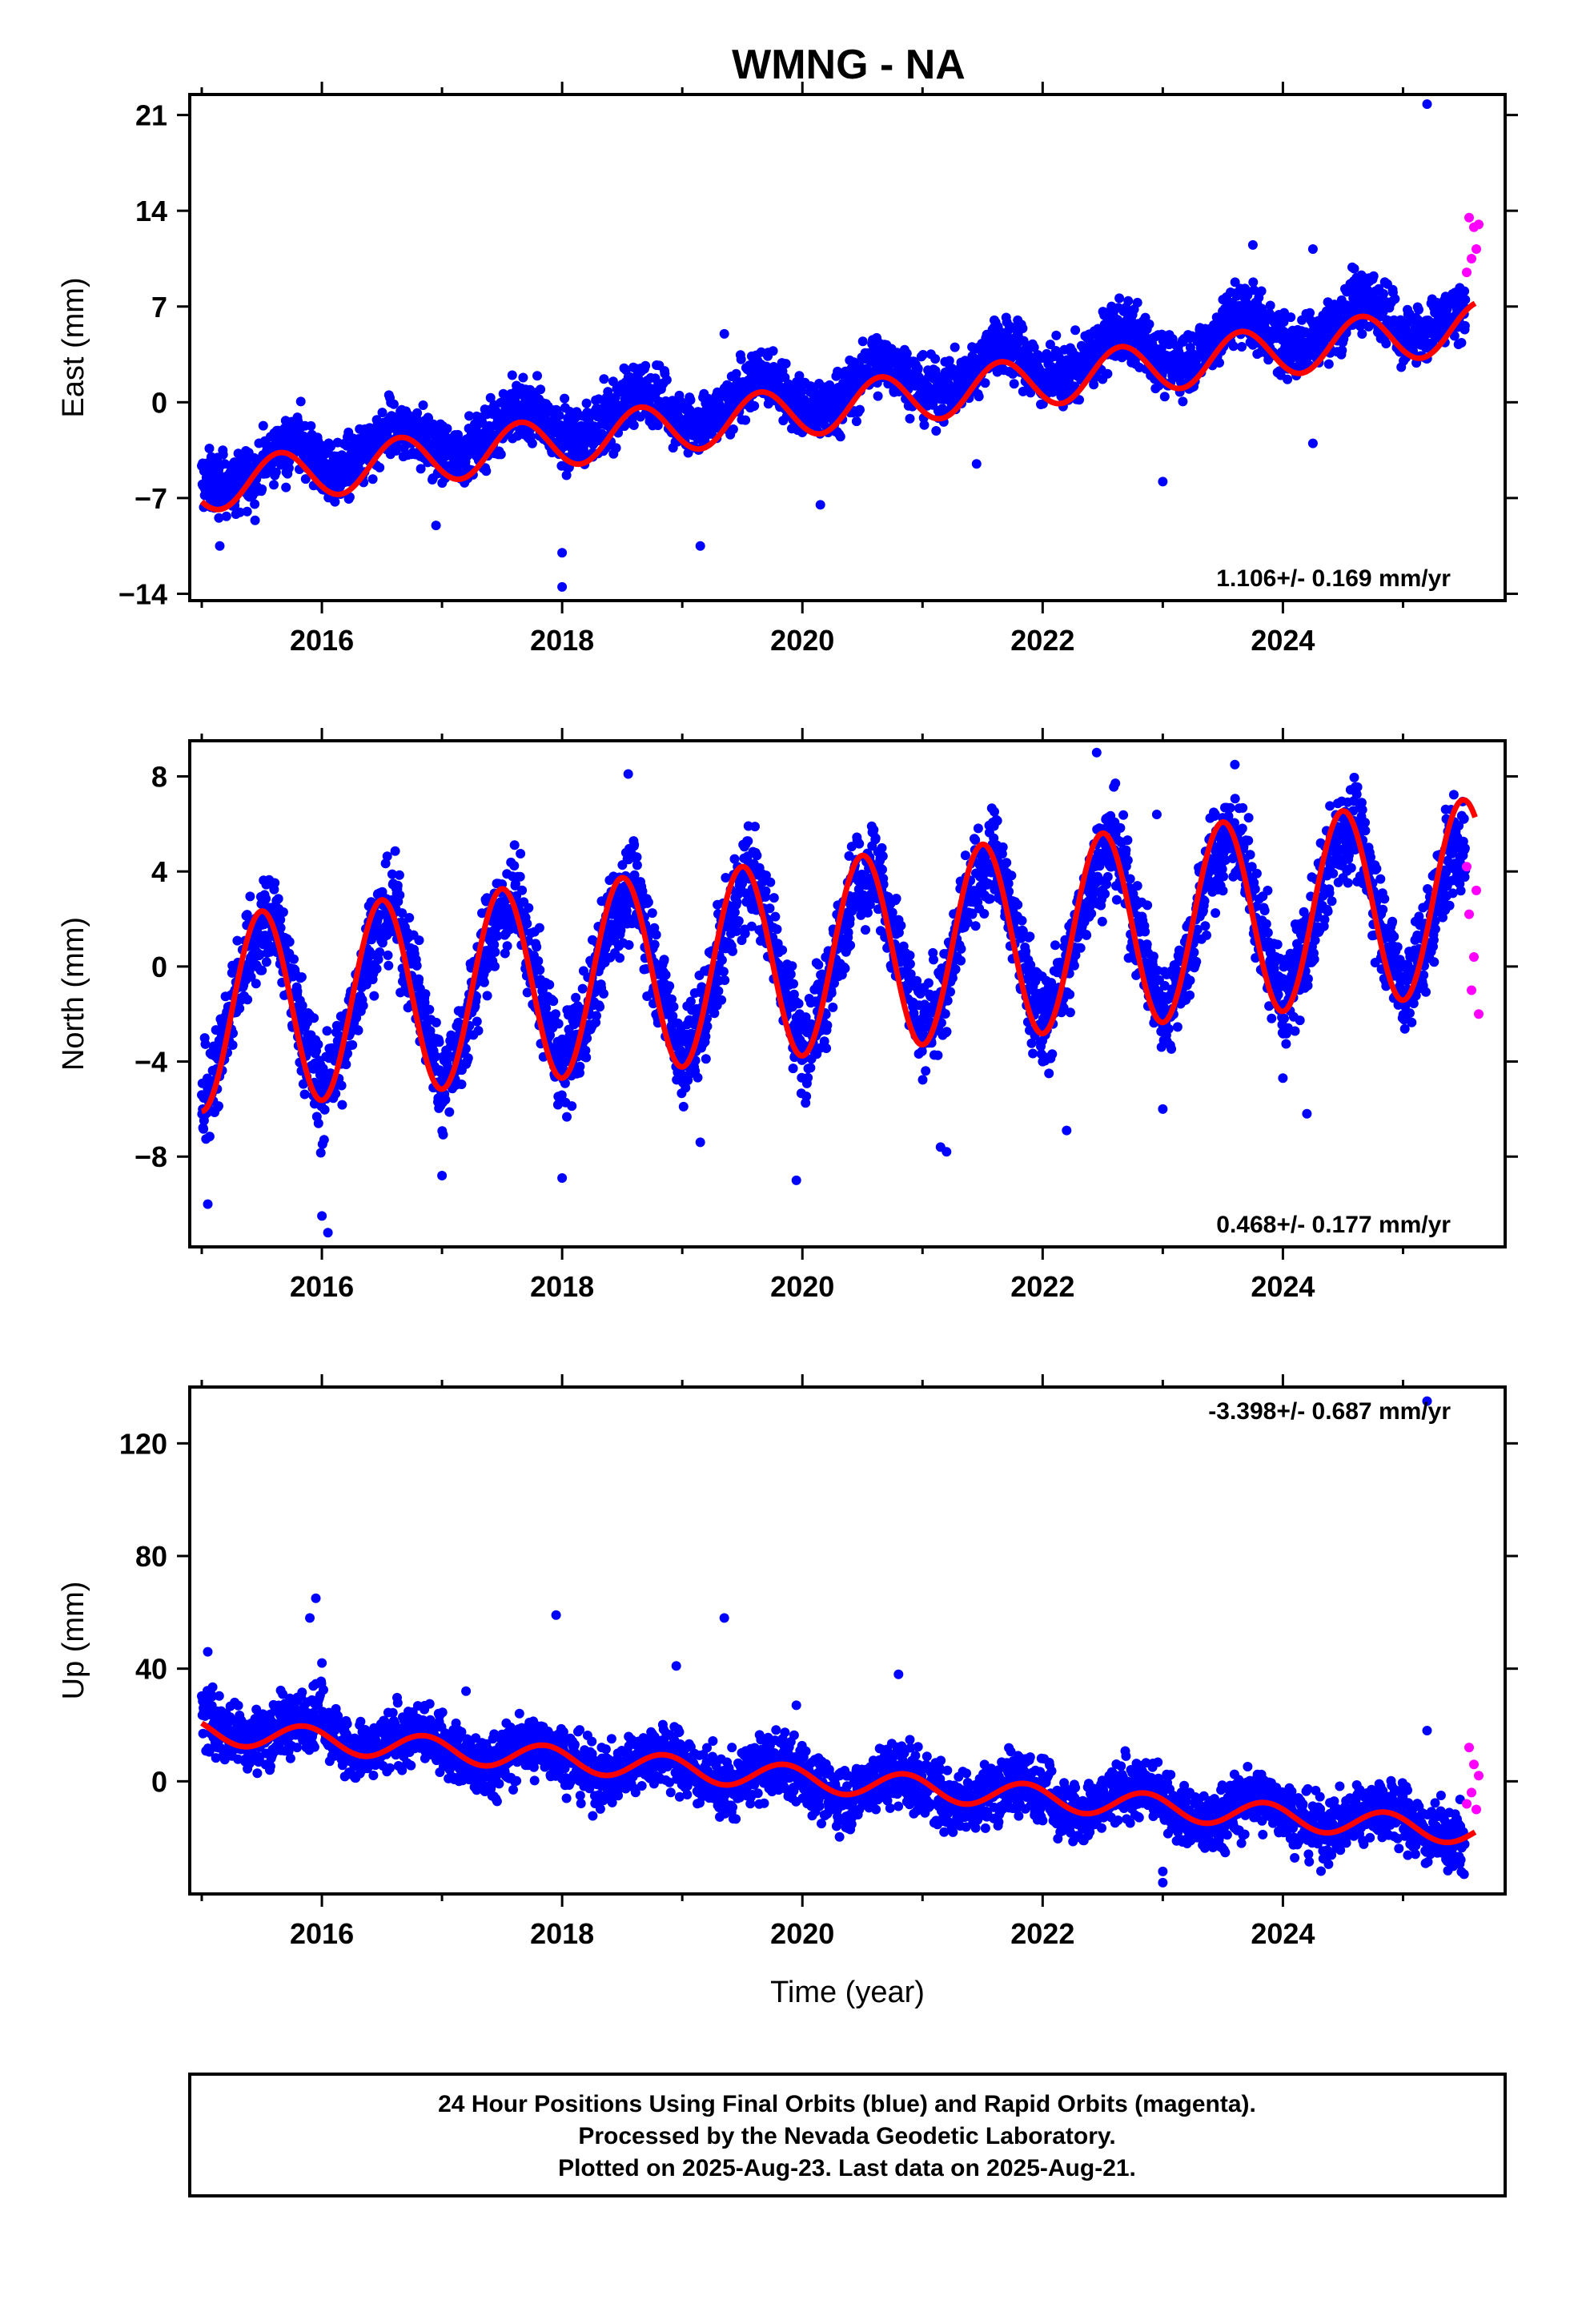  What do you see at coordinates (322, 640) in the screenshot?
I see `x-tick-label: 2016` at bounding box center [322, 640].